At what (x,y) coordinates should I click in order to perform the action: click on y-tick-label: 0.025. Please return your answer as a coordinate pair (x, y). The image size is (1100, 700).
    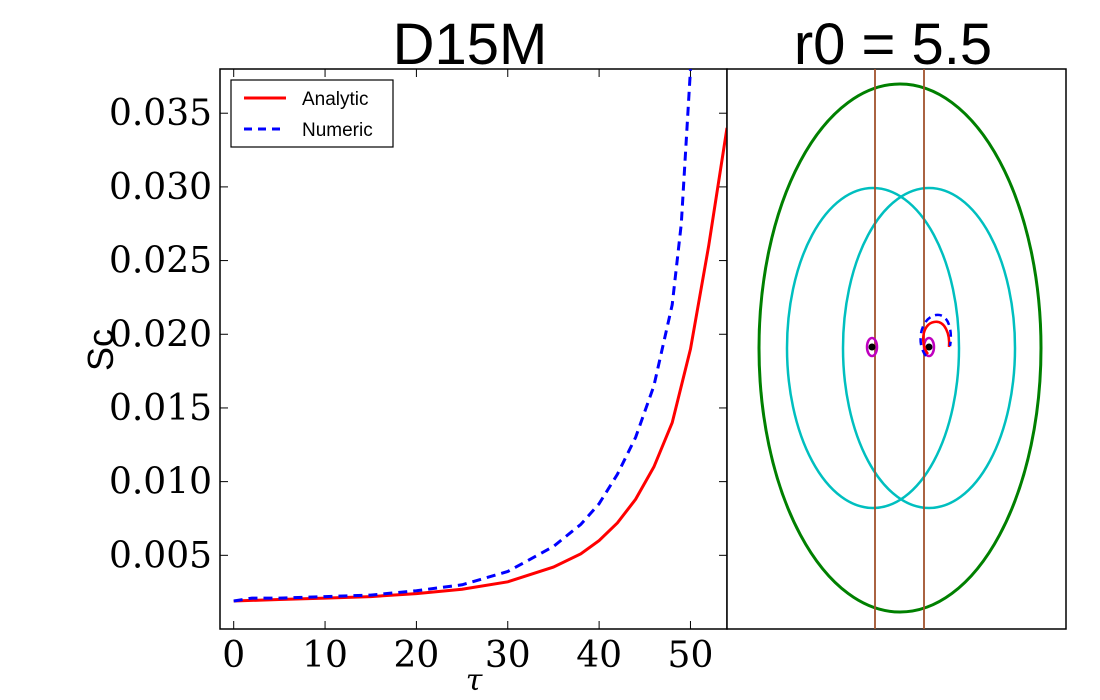
    Looking at the image, I should click on (160, 261).